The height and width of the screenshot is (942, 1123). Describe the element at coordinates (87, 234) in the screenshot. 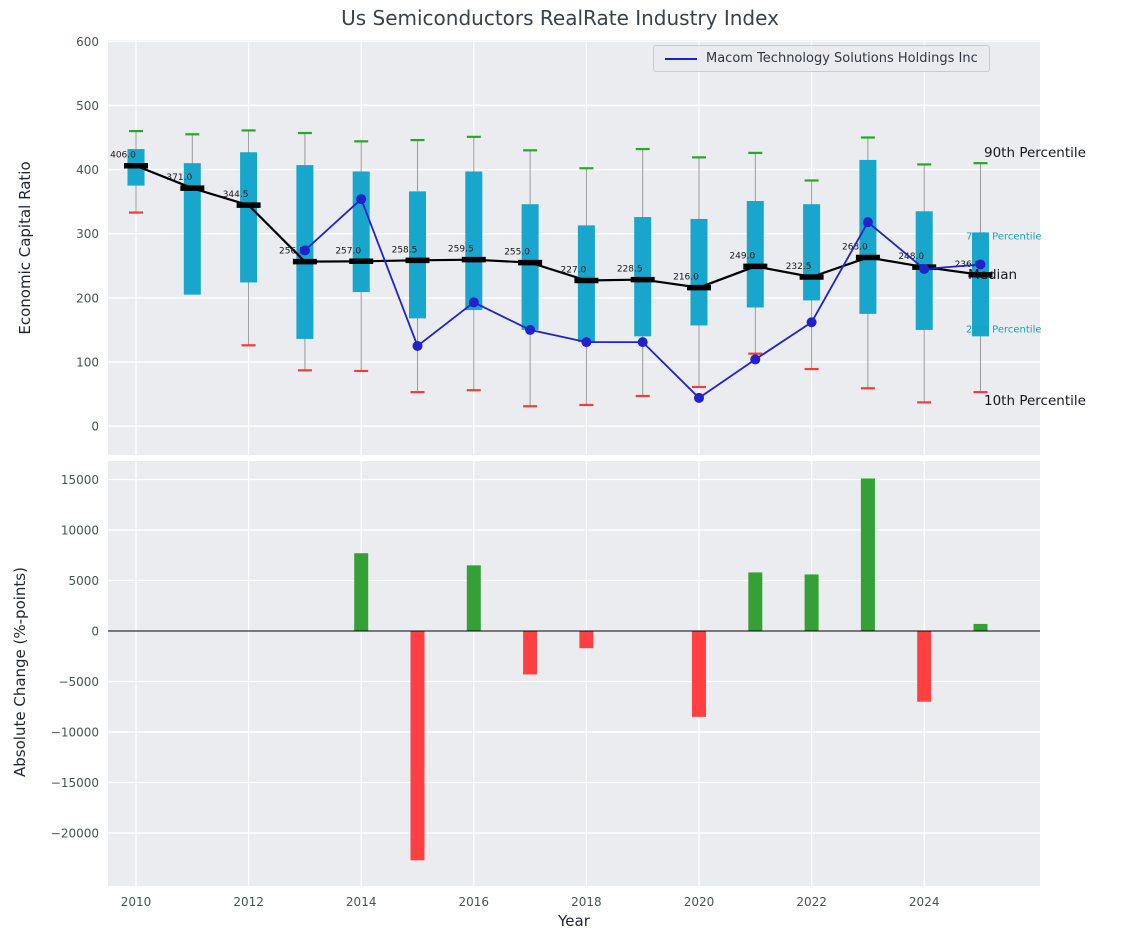

I see `top-ytick-label: 300` at that location.